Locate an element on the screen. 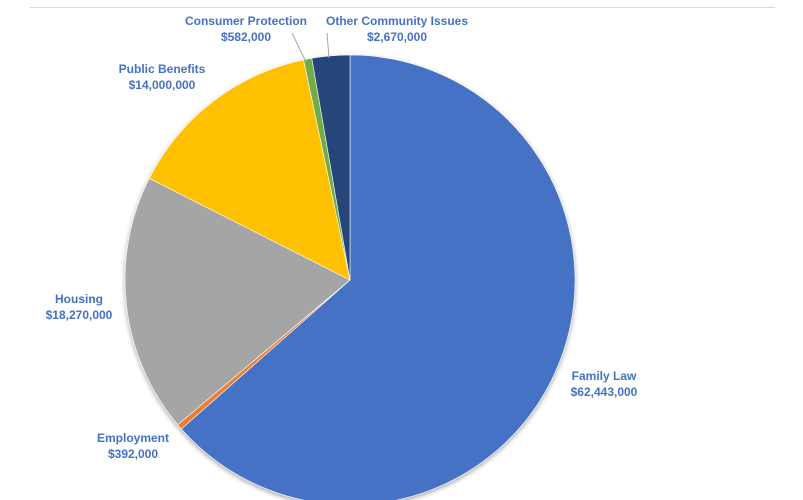 The image size is (803, 500). leader-lines is located at coordinates (310, 47).